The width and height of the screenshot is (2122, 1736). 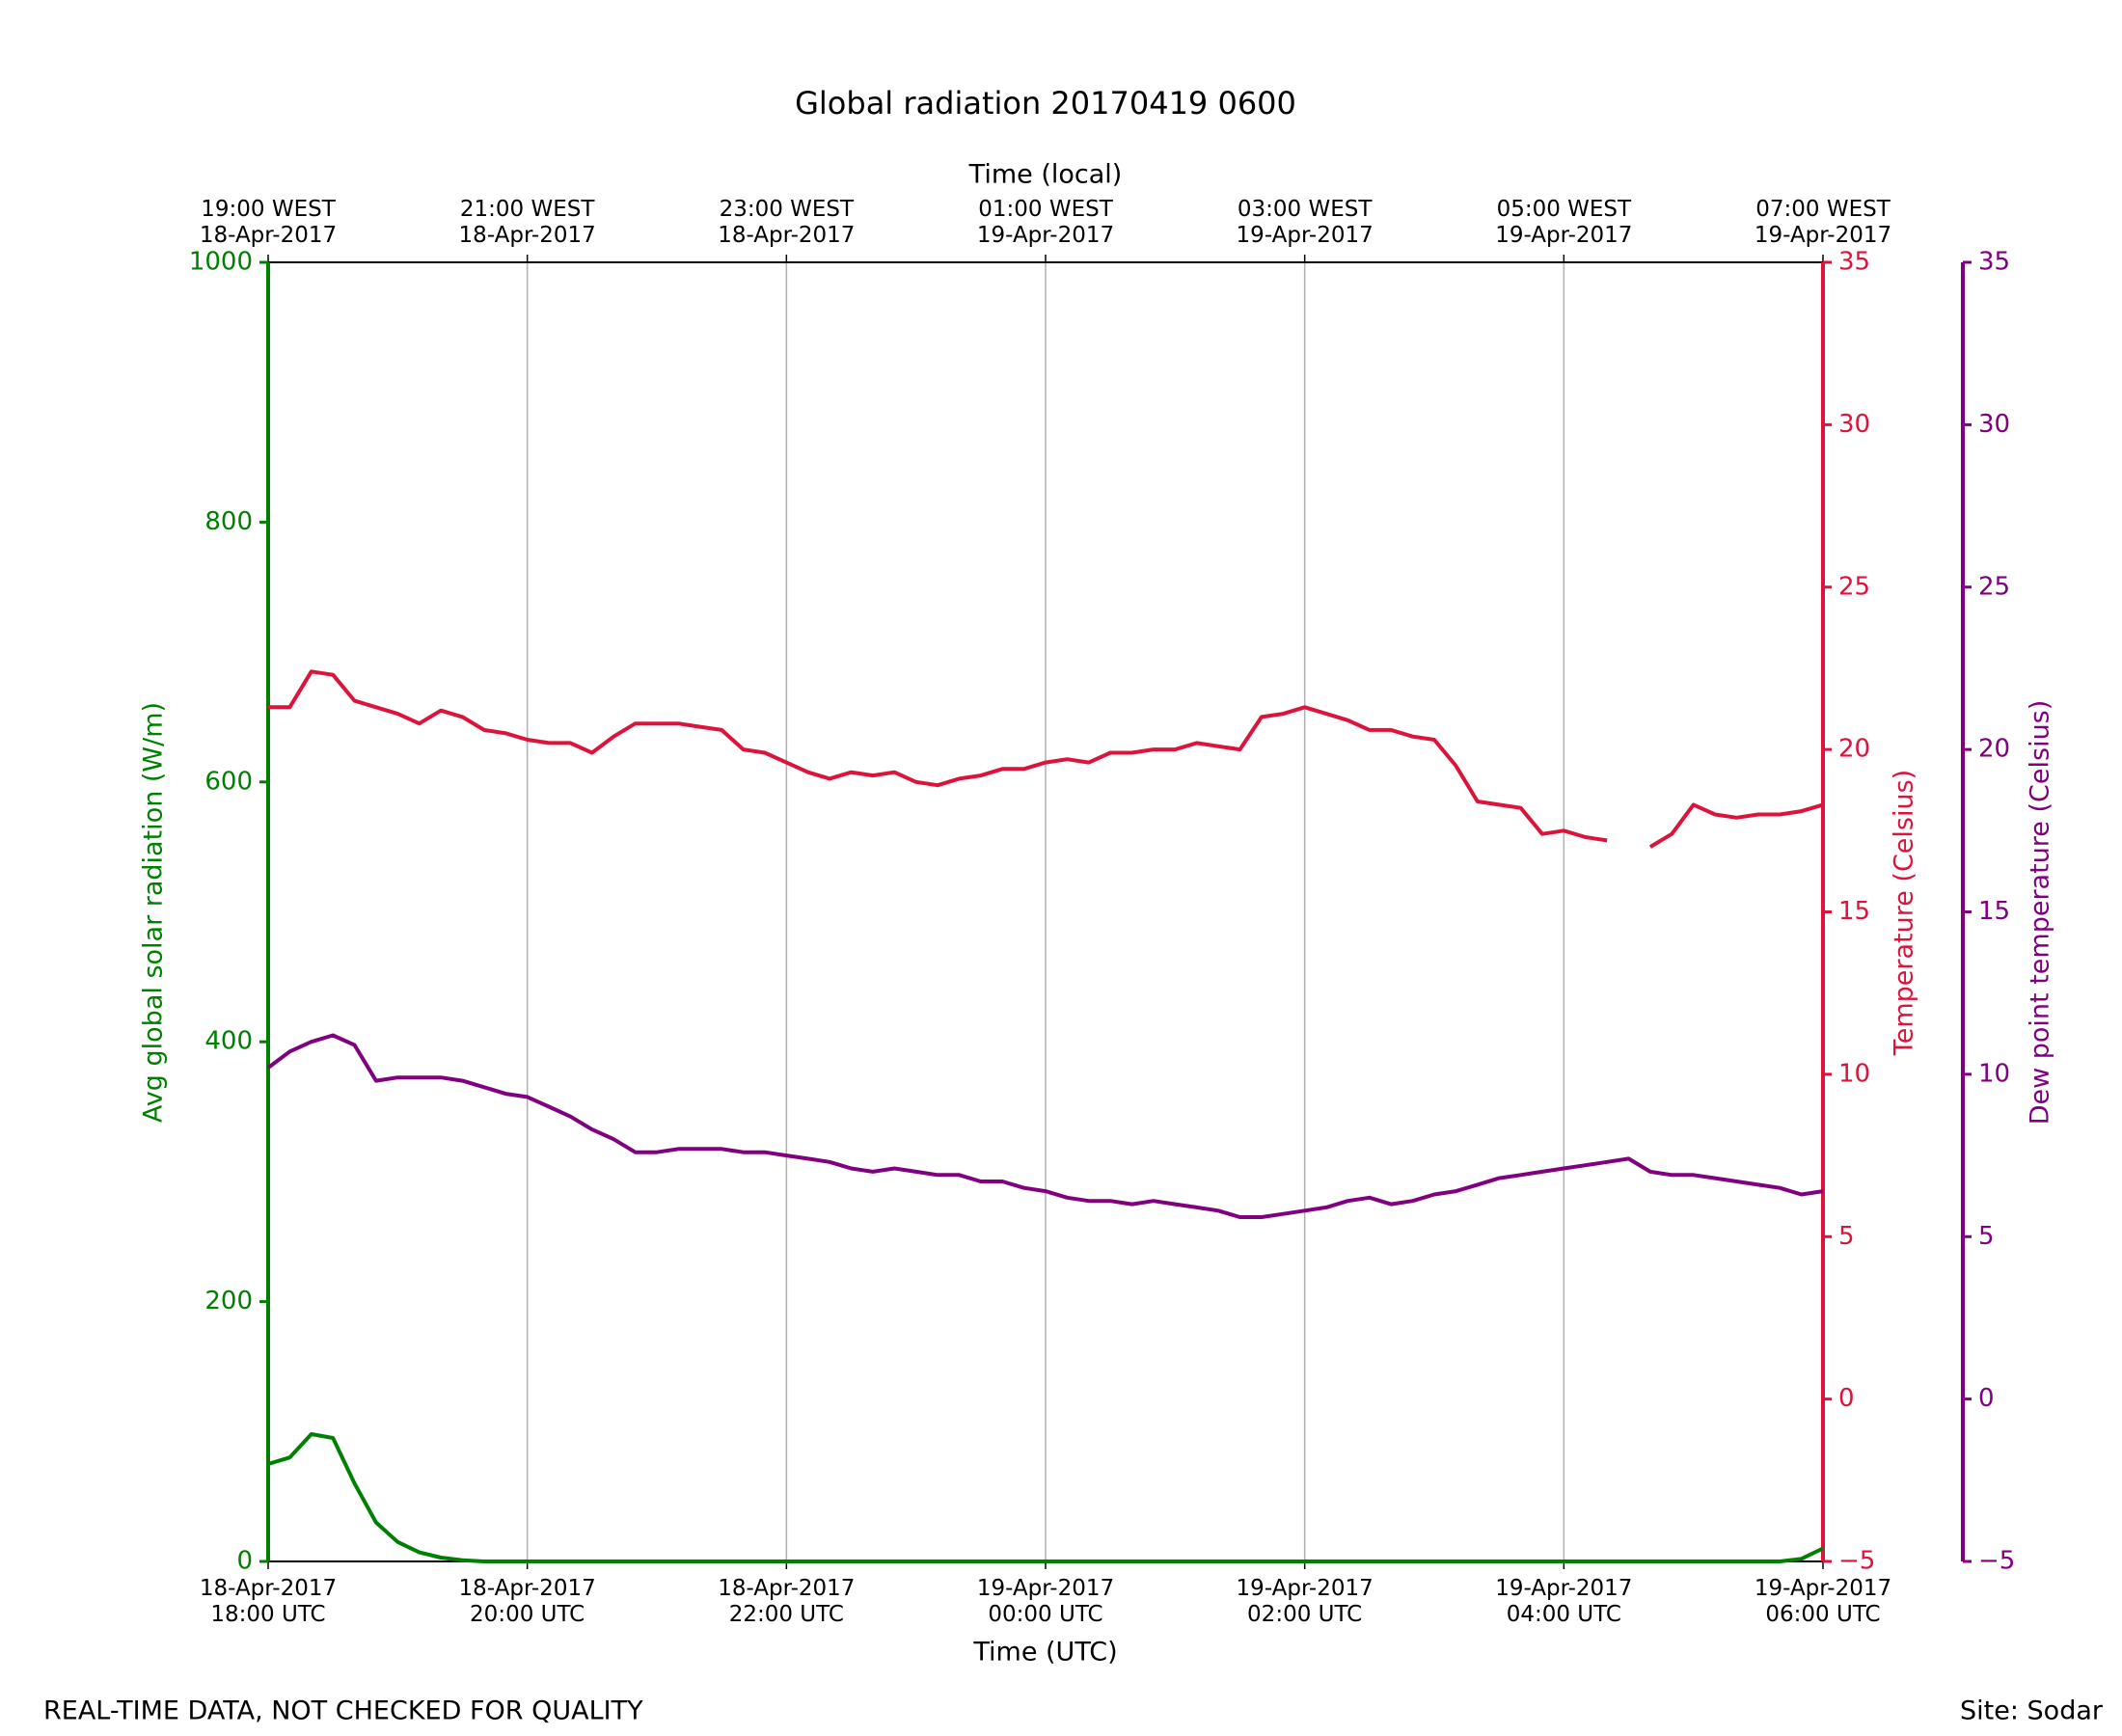 What do you see at coordinates (343, 1711) in the screenshot?
I see `footer-note: REAL-TIME DATA, NOT CHECKED FOR QUALITY` at bounding box center [343, 1711].